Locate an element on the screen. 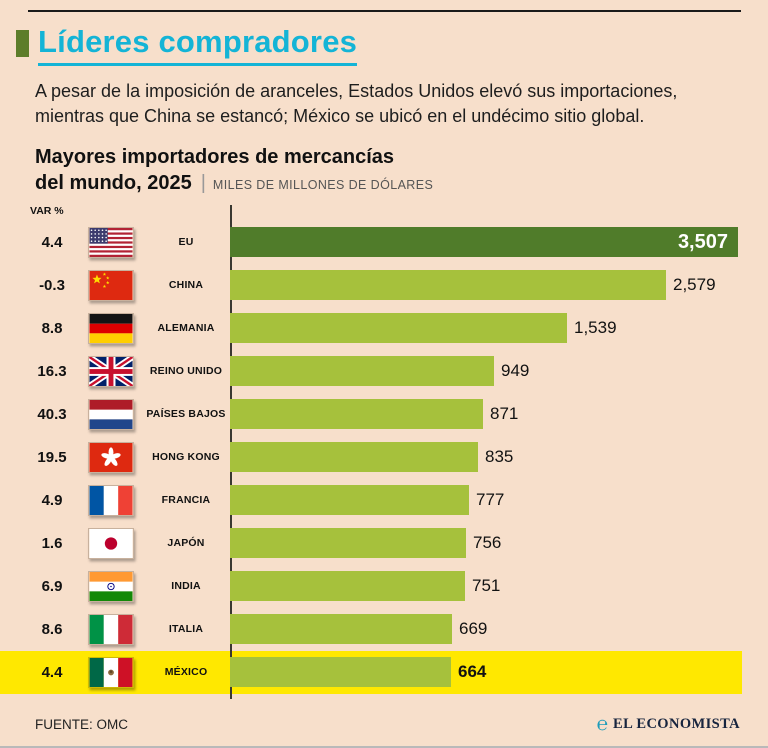  footer: FUENTE: OMC ℮ EL ECONOMISTA is located at coordinates (387, 724).